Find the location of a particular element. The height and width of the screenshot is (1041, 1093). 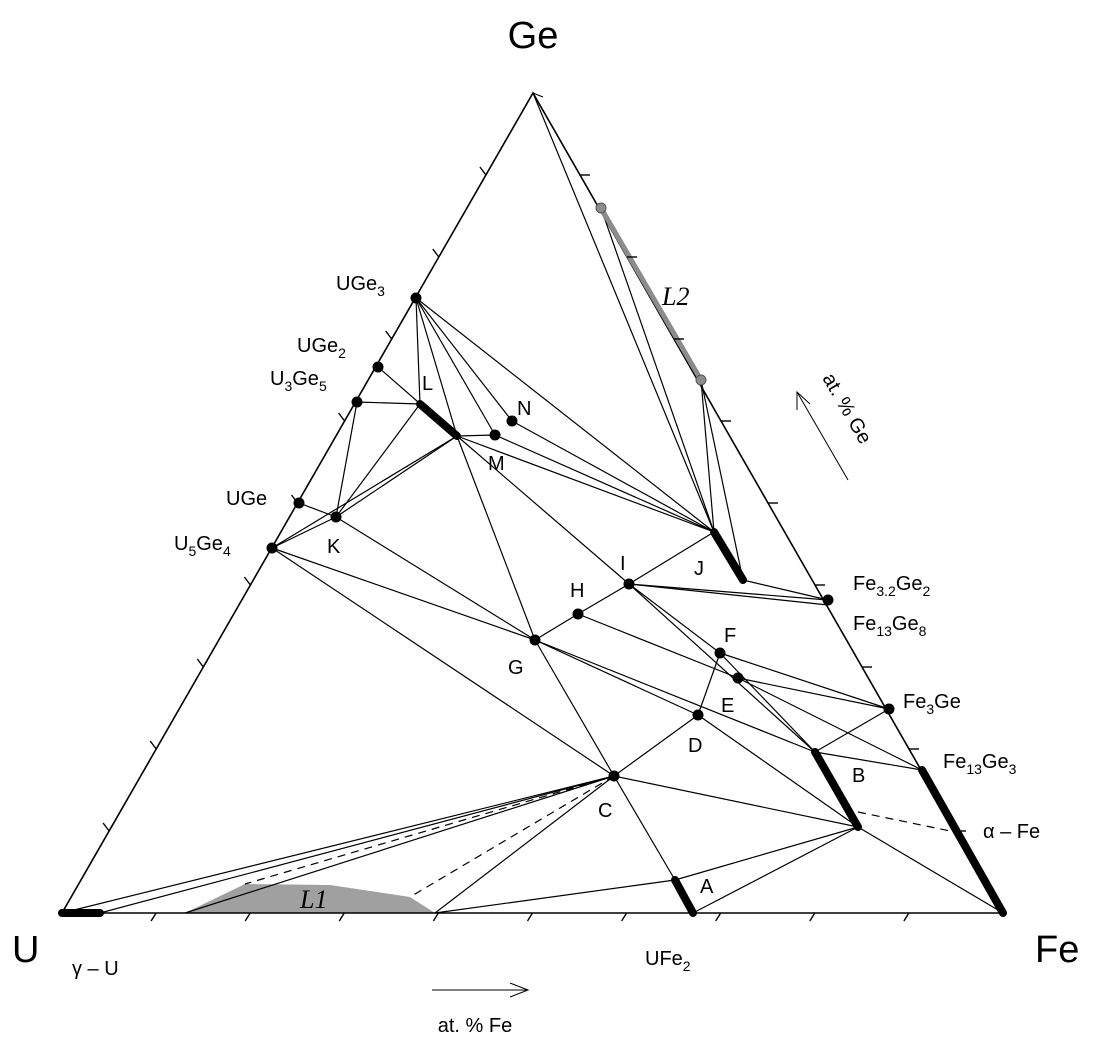

region-label: A is located at coordinates (707, 887).